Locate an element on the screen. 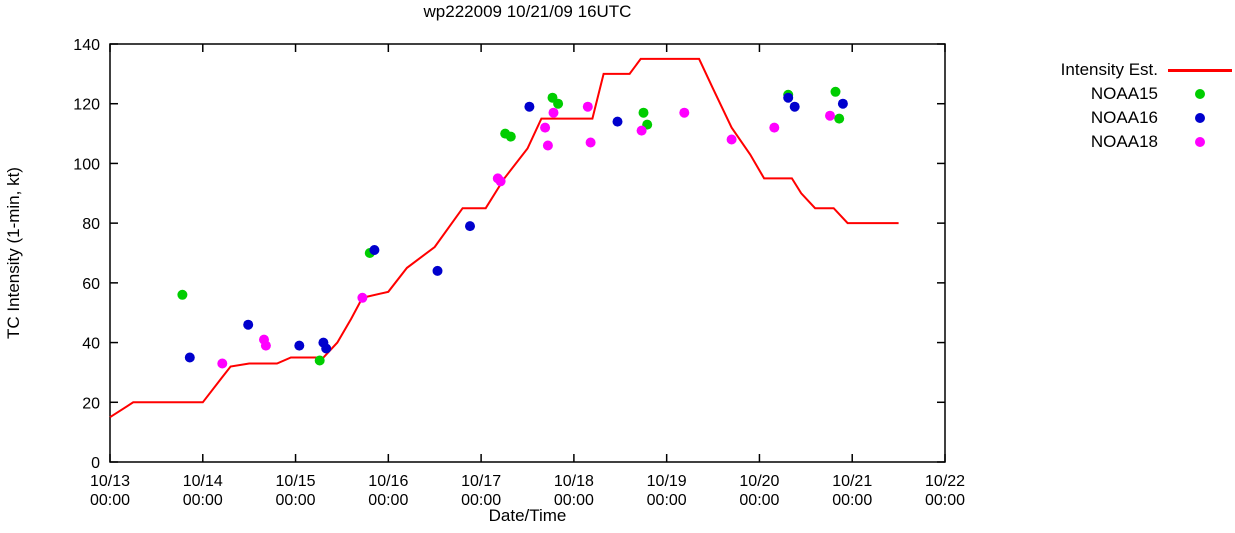  legend-row: Intensity Est. is located at coordinates (1102, 70).